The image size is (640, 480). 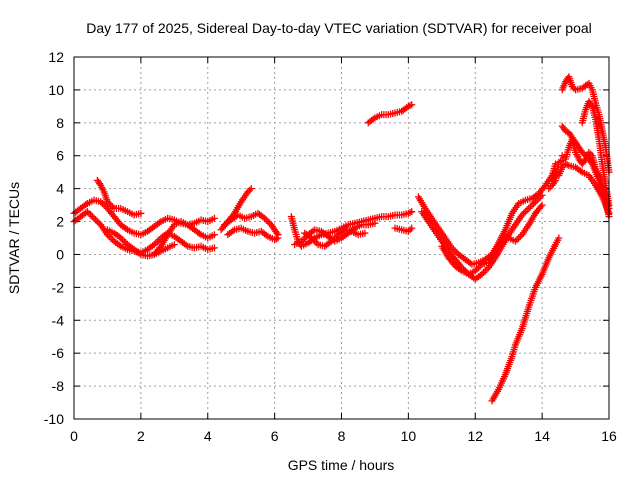 What do you see at coordinates (208, 436) in the screenshot?
I see `x-tick-label: 4` at bounding box center [208, 436].